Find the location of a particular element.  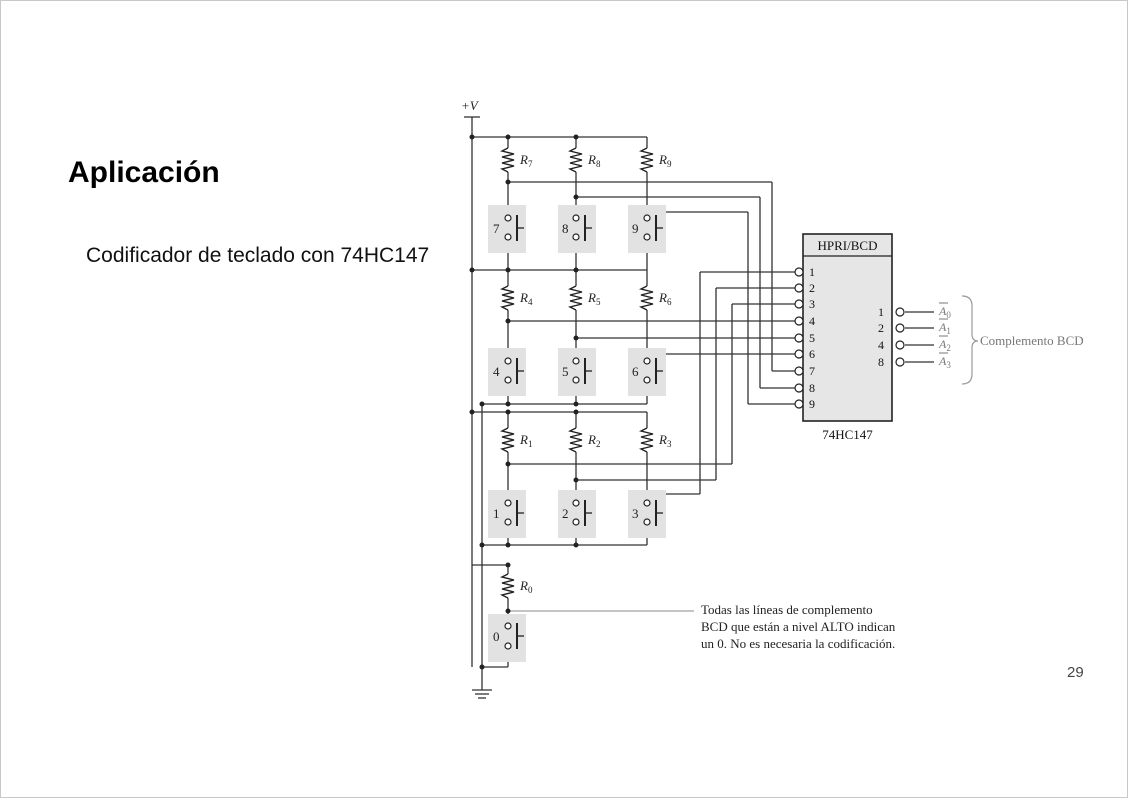

key-5-label: 5 is located at coordinates (565, 371).